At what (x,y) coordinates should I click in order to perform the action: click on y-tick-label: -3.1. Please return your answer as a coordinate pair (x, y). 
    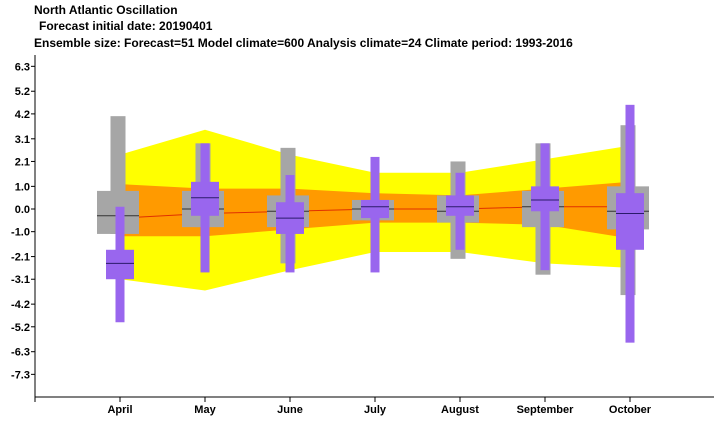
    Looking at the image, I should click on (20, 280).